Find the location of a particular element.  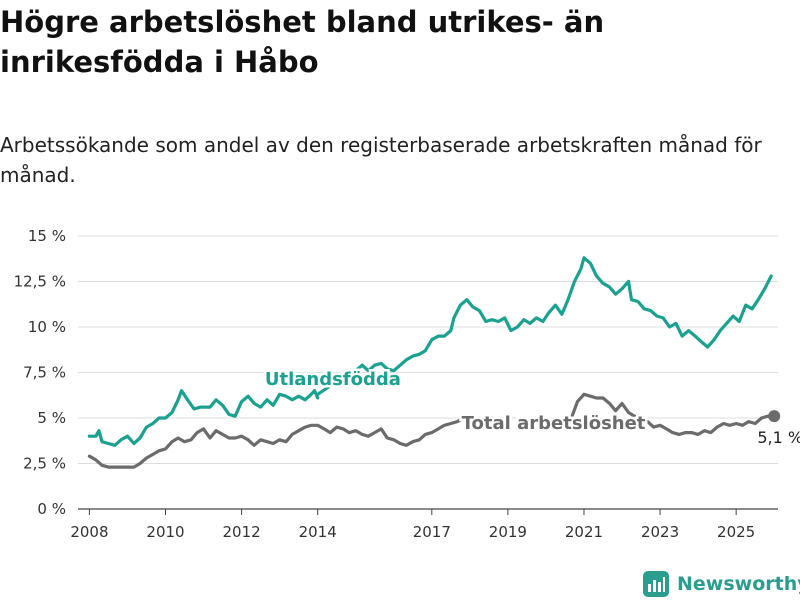

y-axis-ticks: 0 % 2,5 % 5 % 7,5 % 10 % 12,5 % 15 % is located at coordinates (40, 372).